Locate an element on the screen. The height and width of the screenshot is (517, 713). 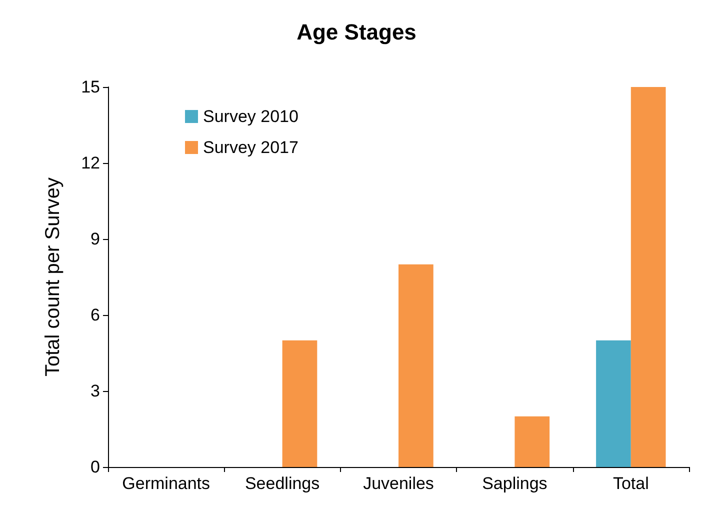
x-tick-label: Seedlings is located at coordinates (282, 483).